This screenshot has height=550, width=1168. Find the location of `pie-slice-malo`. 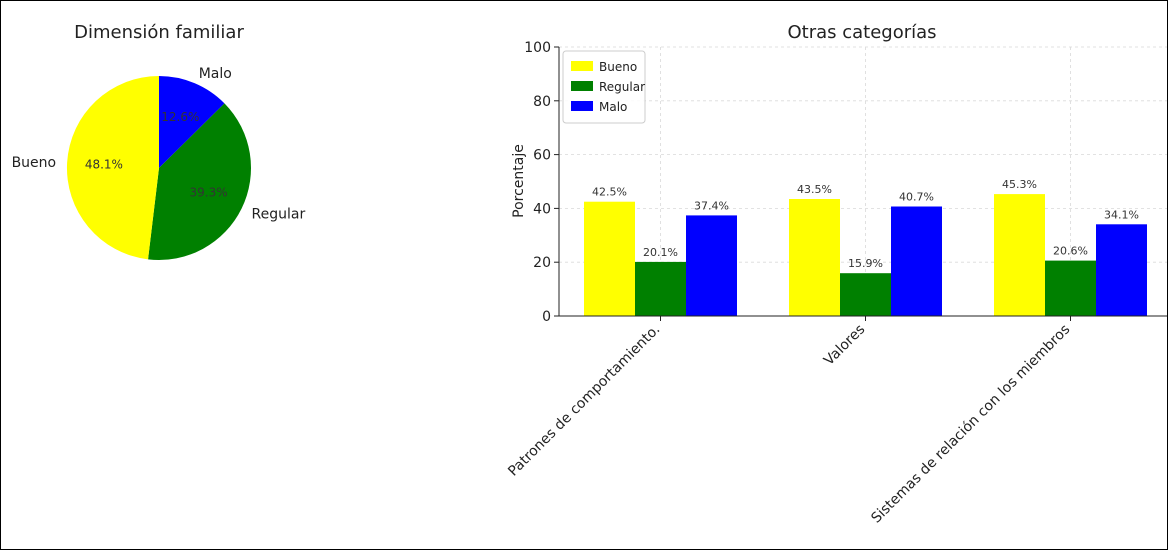

pie-slice-malo is located at coordinates (192, 122).